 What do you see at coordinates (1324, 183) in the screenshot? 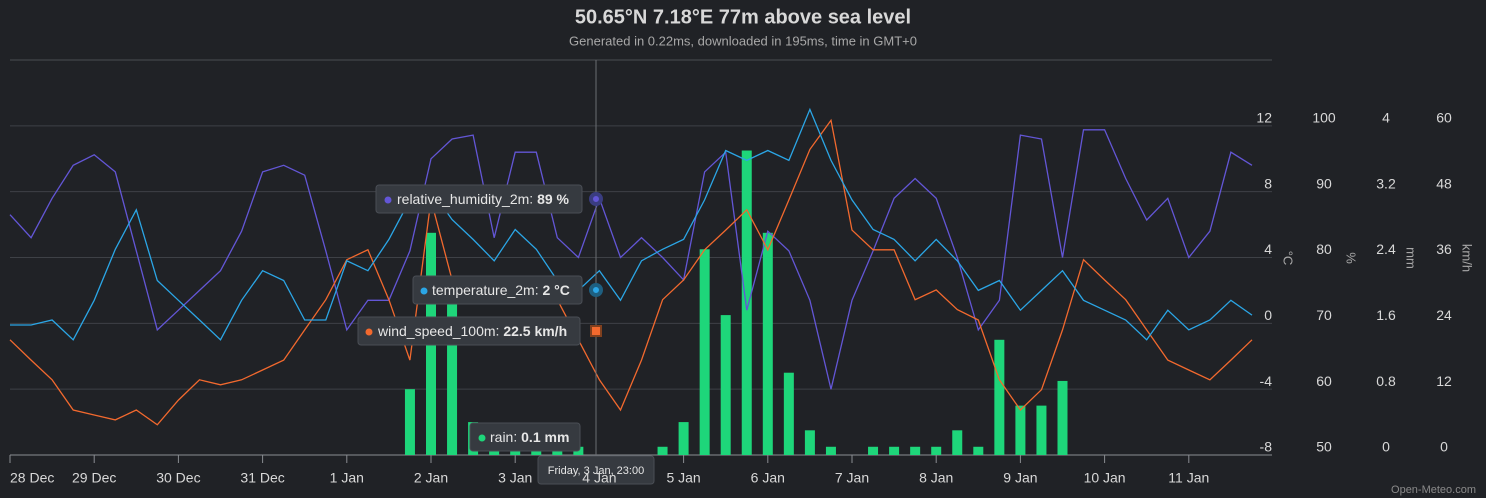
I see `y-tick-label: 90` at bounding box center [1324, 183].